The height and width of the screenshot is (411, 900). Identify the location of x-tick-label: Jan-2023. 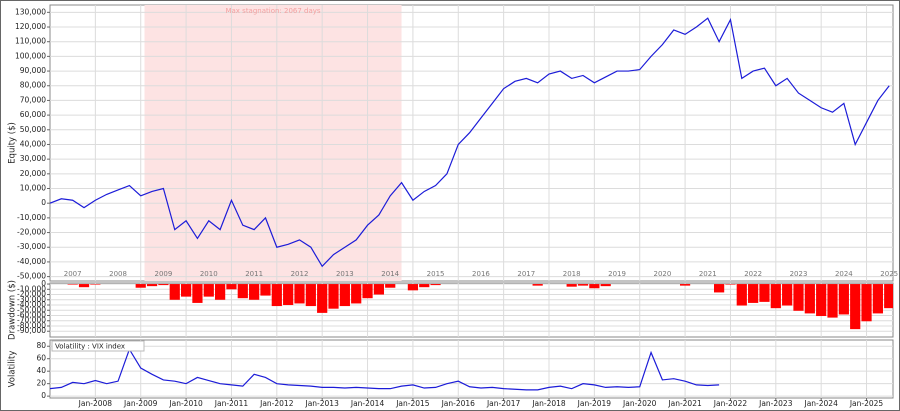
(775, 403).